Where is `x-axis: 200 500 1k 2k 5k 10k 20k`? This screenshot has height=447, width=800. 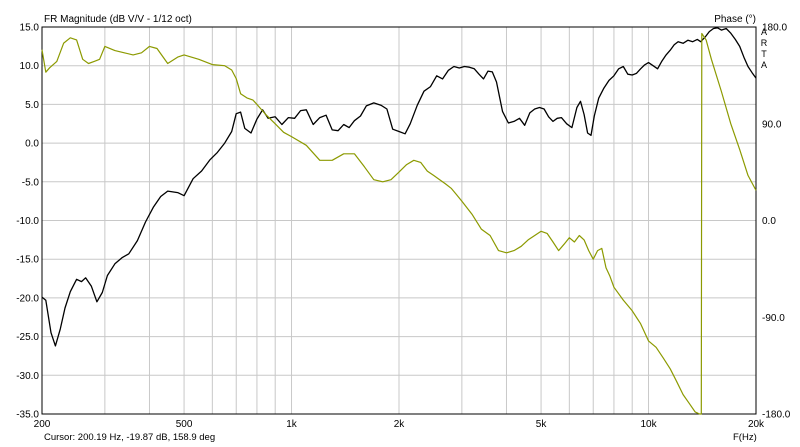
x-axis: 200 500 1k 2k 5k 10k 20k is located at coordinates (399, 424).